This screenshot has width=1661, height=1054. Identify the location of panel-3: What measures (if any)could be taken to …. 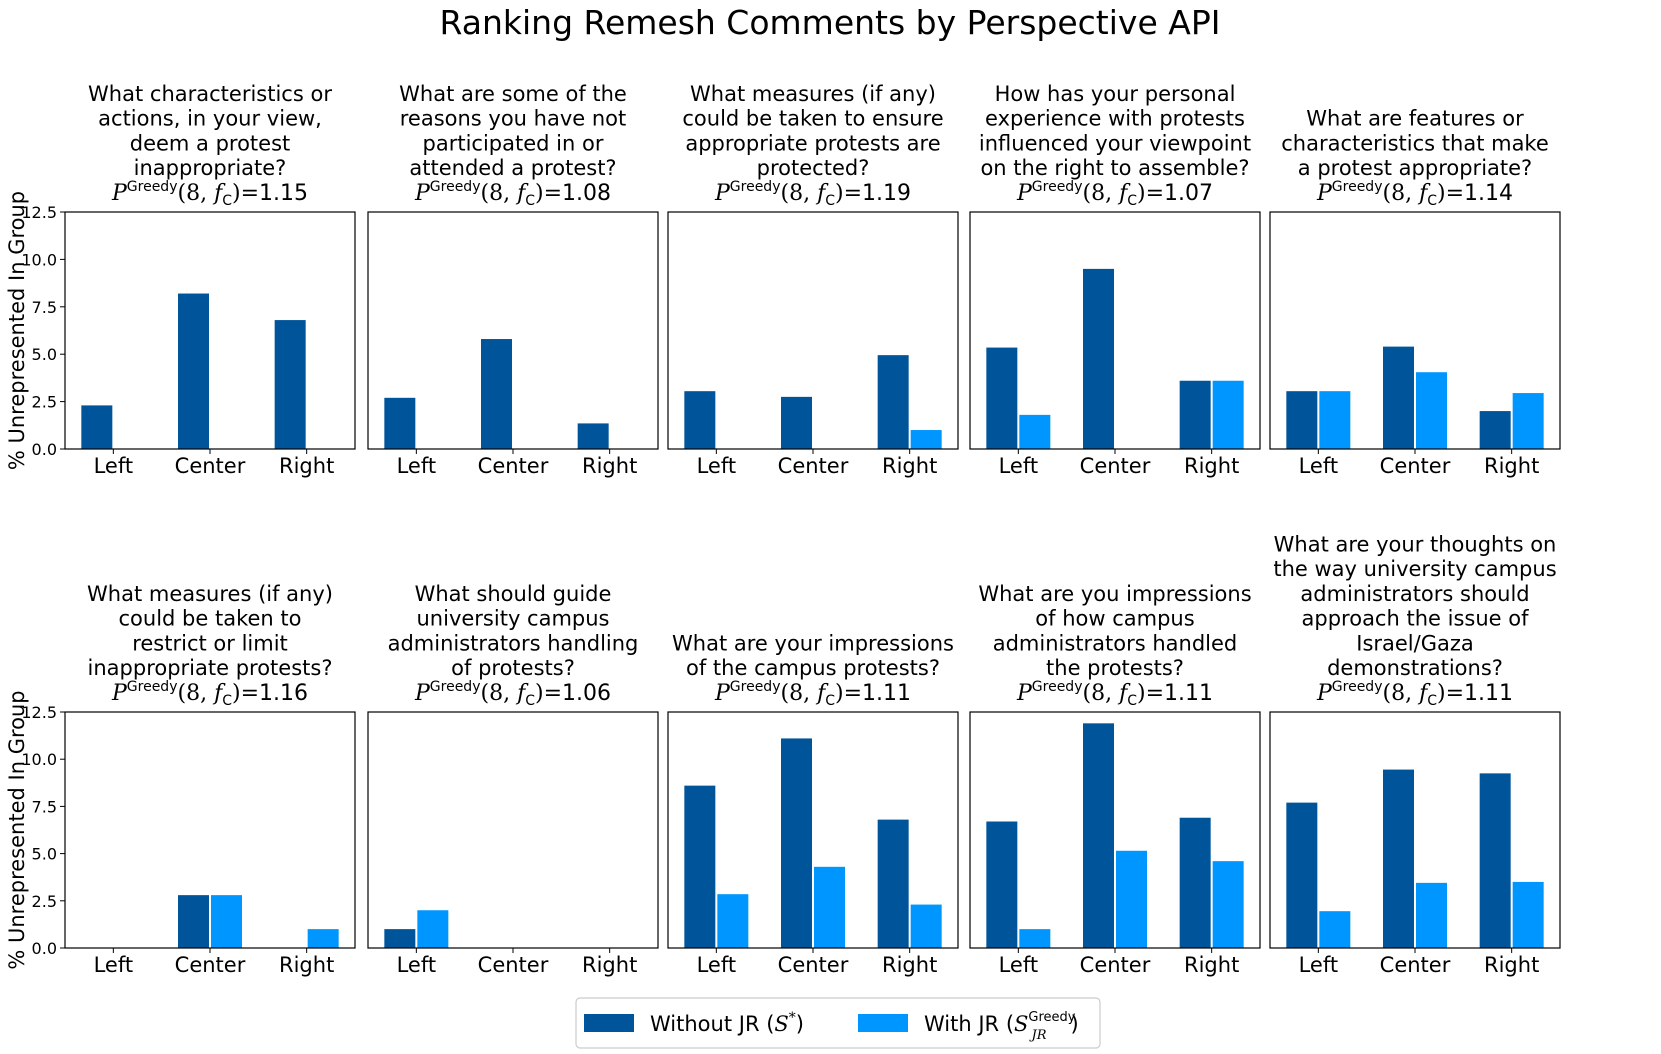
(813, 280).